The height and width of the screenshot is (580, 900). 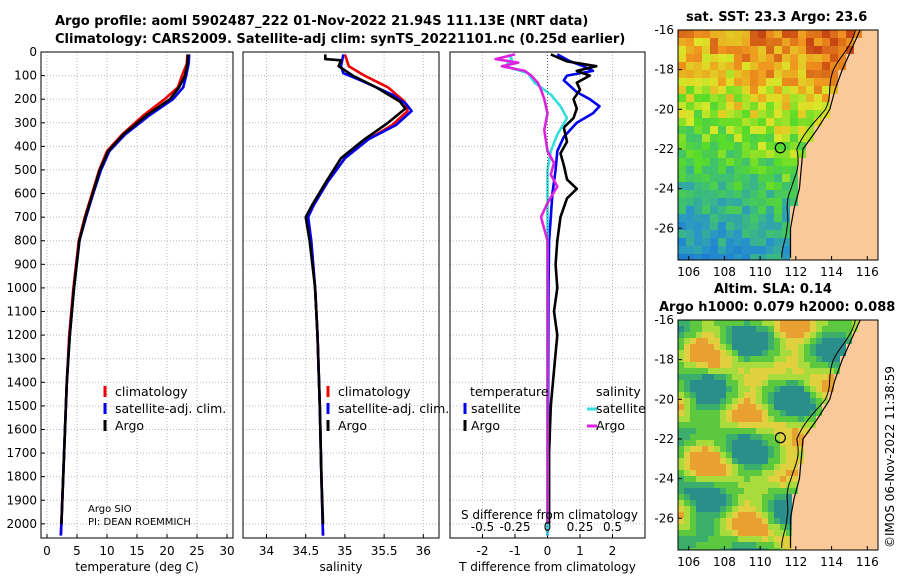 What do you see at coordinates (515, 551) in the screenshot?
I see `x-tick-label: -1` at bounding box center [515, 551].